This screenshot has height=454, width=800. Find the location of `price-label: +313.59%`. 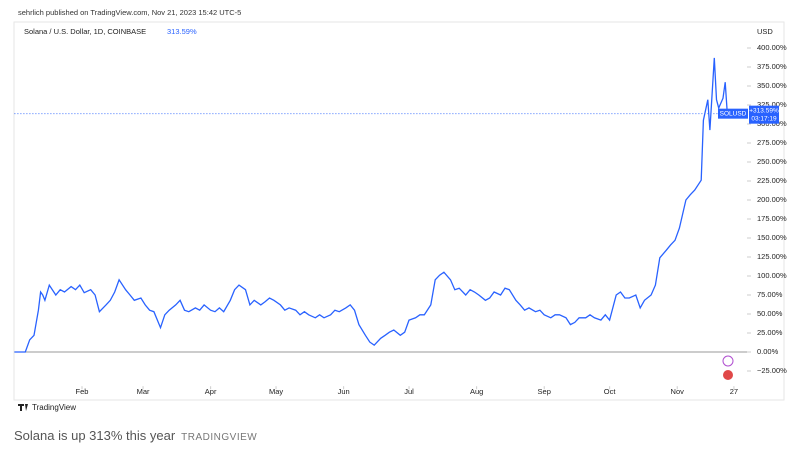

price-label: +313.59% is located at coordinates (764, 110).